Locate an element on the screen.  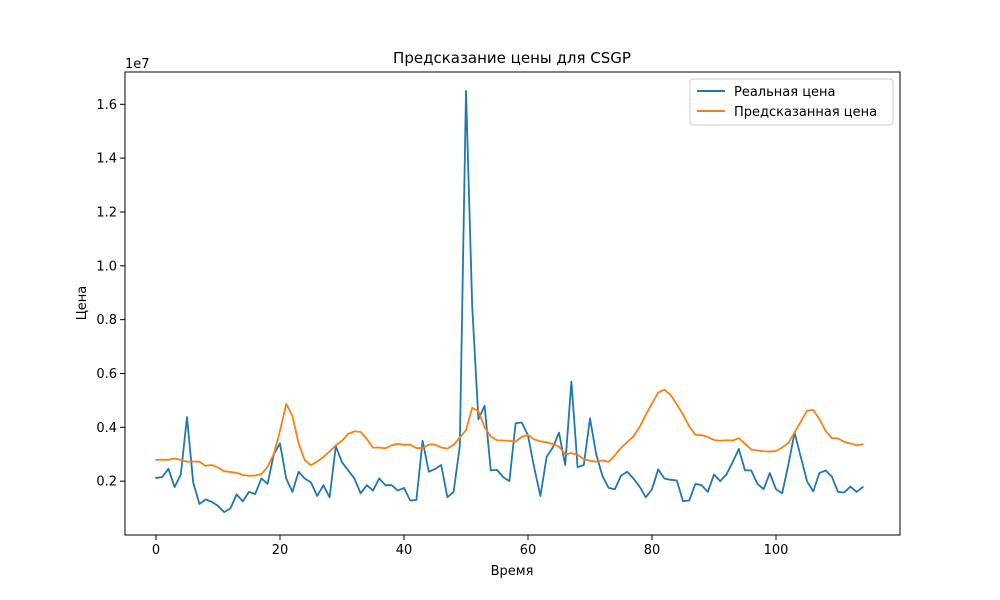
x-axis-title: Время is located at coordinates (512, 571).